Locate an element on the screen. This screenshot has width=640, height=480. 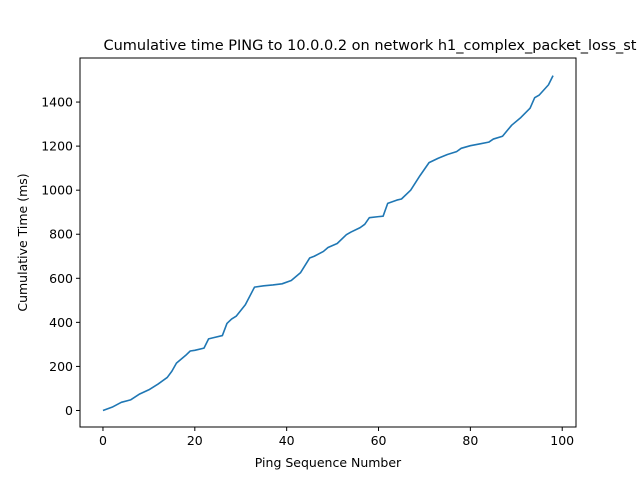
x-tick-label: 20 is located at coordinates (195, 440).